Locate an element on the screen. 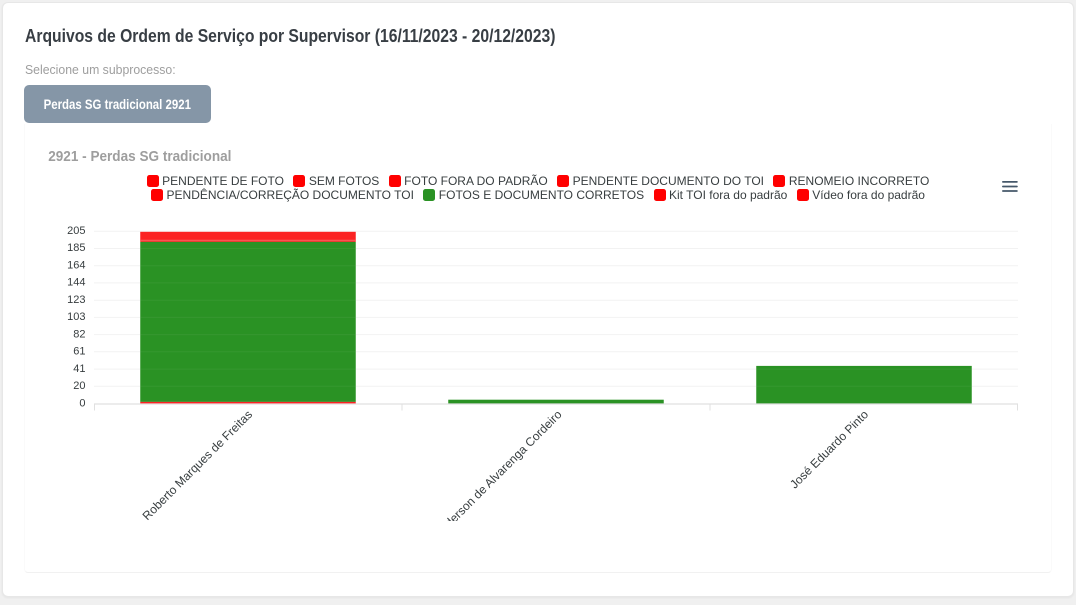  svg-text: 0 is located at coordinates (82, 403).